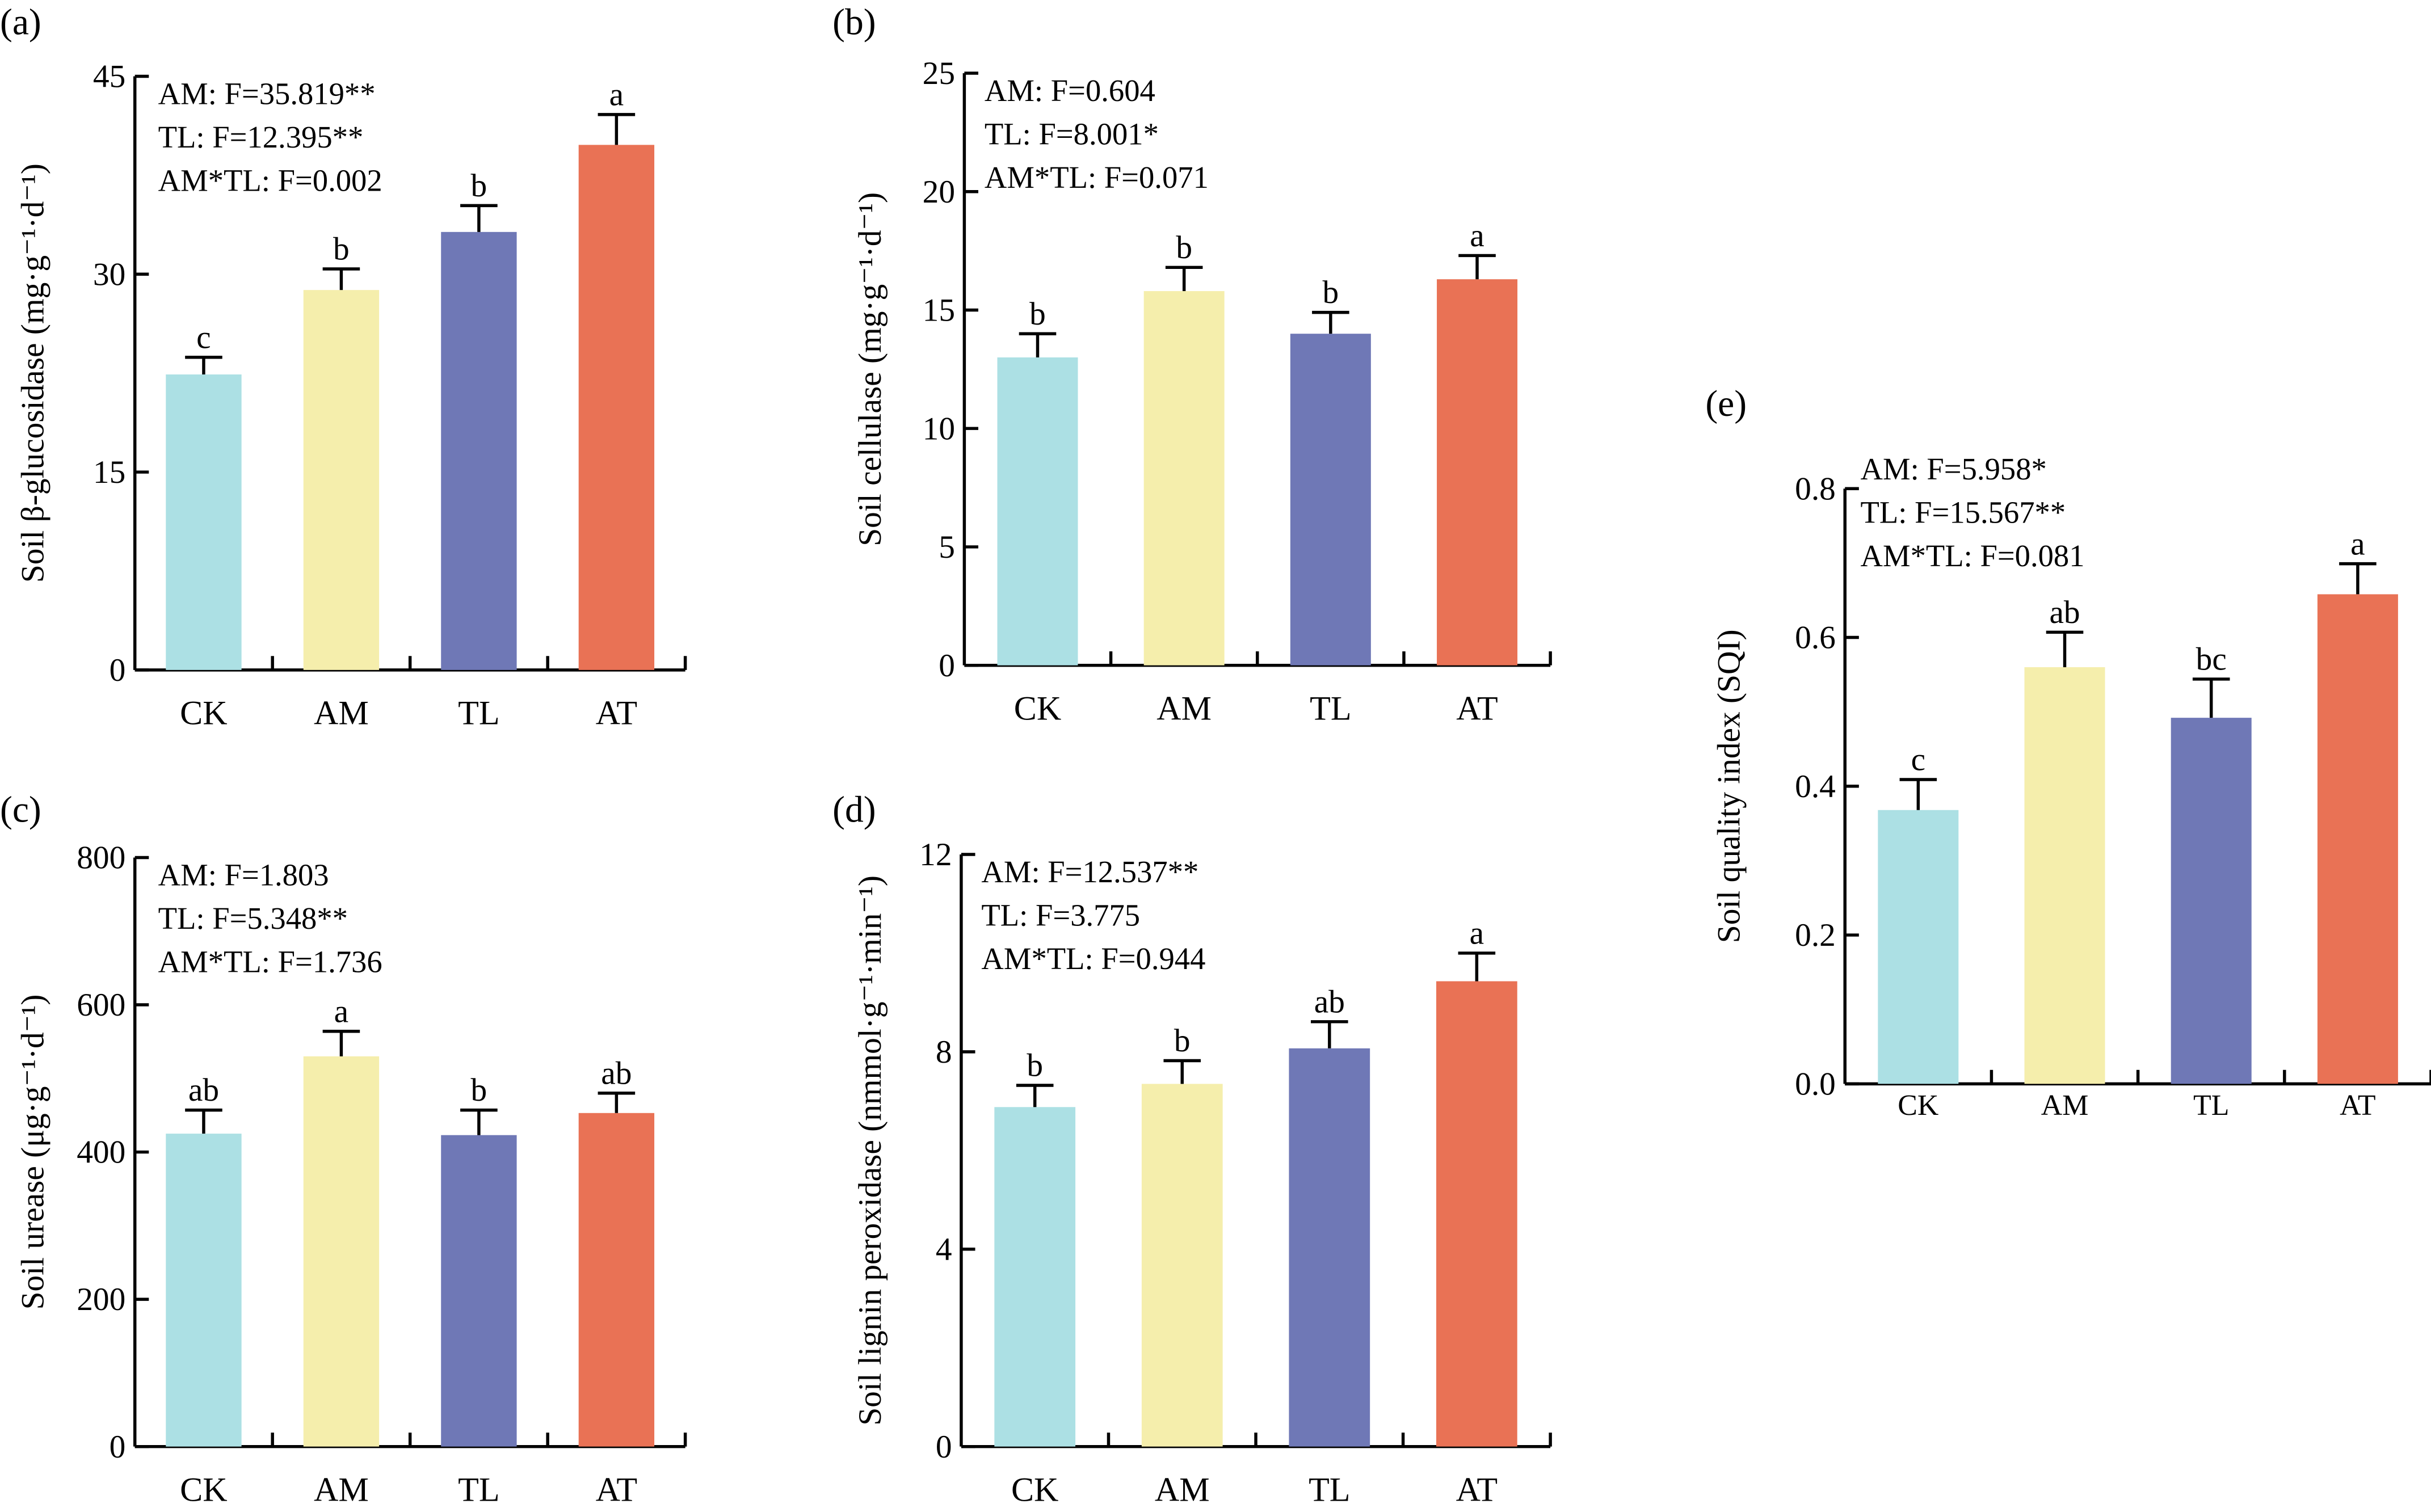  What do you see at coordinates (870, 369) in the screenshot?
I see `y-axis-label: Soil cellulase (mg·g⁻¹·d⁻¹)` at bounding box center [870, 369].